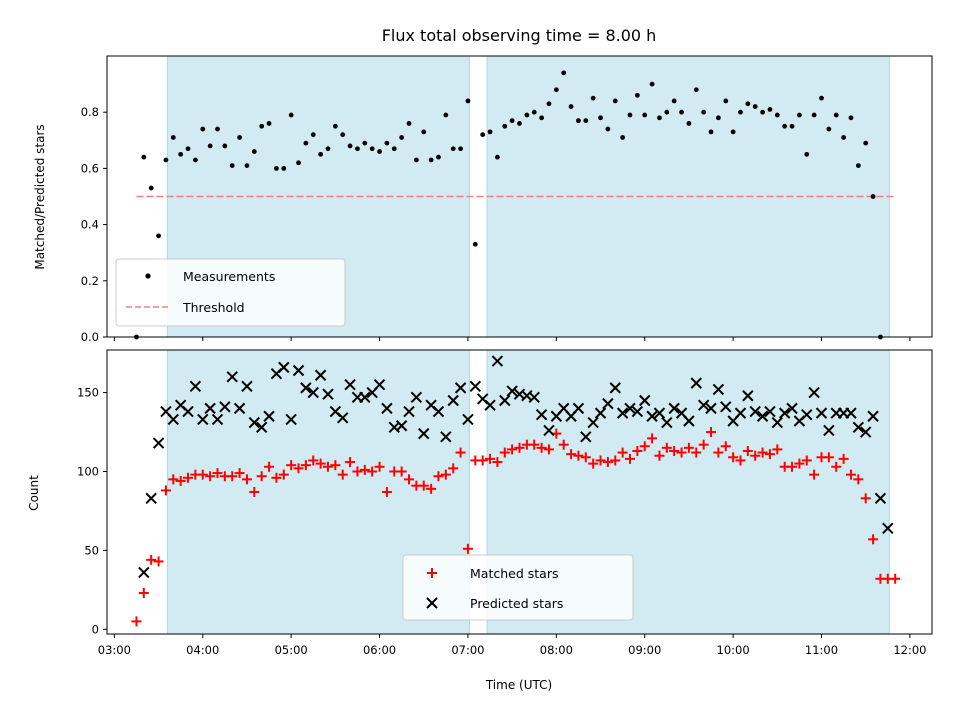 The height and width of the screenshot is (724, 960). What do you see at coordinates (556, 650) in the screenshot?
I see `x-tick-label: 08:00` at bounding box center [556, 650].